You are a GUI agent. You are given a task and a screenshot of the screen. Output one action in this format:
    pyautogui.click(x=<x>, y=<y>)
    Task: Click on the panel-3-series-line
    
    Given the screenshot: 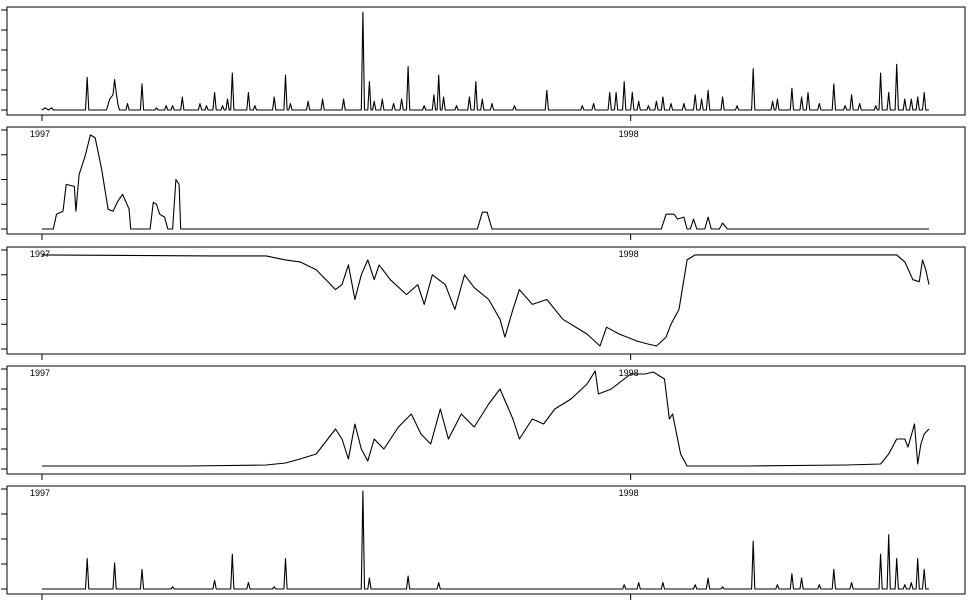 What is the action you would take?
    pyautogui.click(x=485, y=300)
    